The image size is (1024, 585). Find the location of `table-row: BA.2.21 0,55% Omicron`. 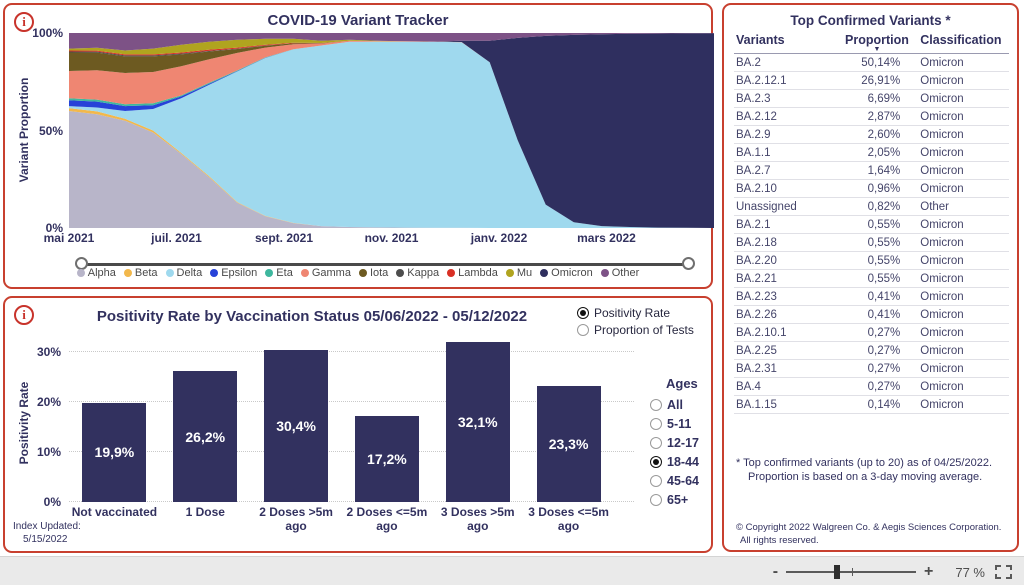

table-row: BA.2.21 0,55% Omicron is located at coordinates (871, 278).